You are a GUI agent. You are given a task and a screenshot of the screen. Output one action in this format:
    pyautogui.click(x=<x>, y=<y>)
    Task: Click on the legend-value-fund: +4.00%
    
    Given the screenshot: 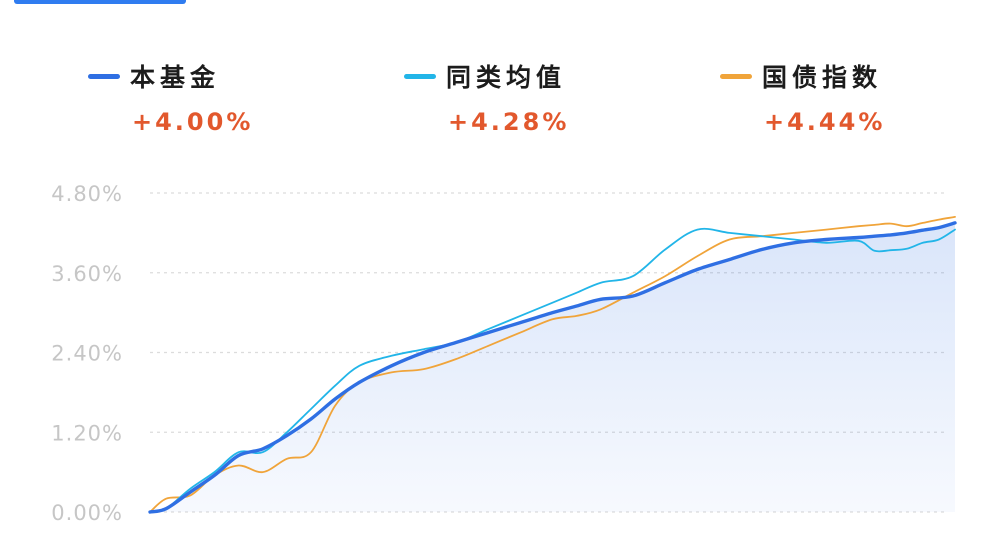 What is the action you would take?
    pyautogui.click(x=193, y=122)
    